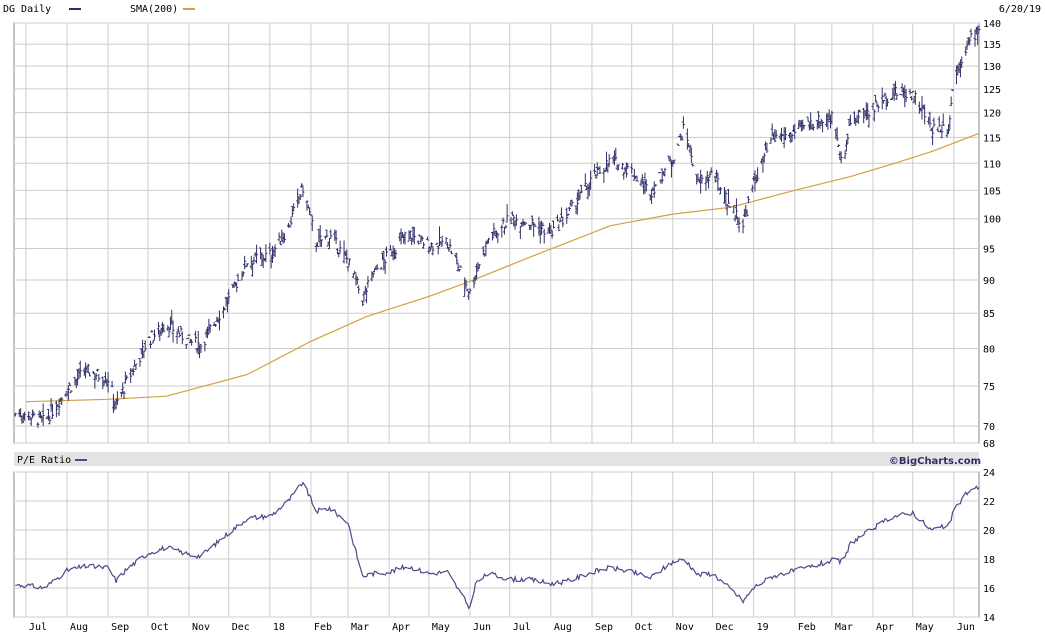 The height and width of the screenshot is (635, 1045). Describe the element at coordinates (160, 627) in the screenshot. I see `x-tick-label: Oct` at that location.